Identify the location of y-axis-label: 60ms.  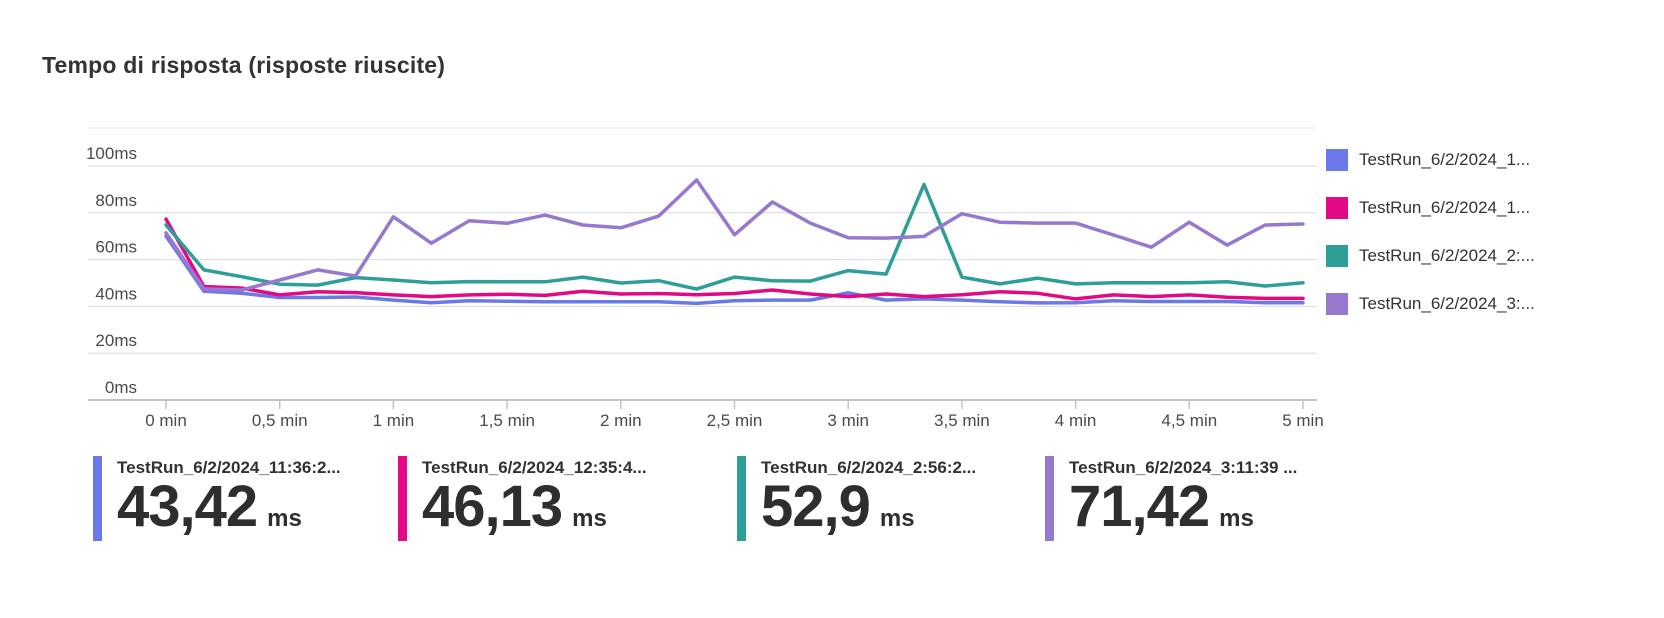
(116, 247).